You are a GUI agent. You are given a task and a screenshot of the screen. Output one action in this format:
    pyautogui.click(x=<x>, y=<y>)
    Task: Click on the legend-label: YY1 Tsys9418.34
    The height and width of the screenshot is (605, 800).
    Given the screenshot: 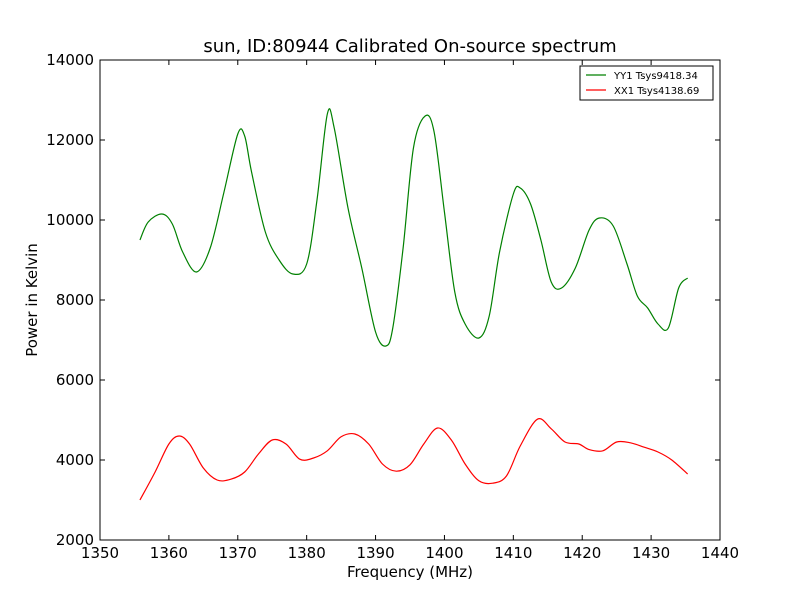 What is the action you would take?
    pyautogui.click(x=655, y=76)
    